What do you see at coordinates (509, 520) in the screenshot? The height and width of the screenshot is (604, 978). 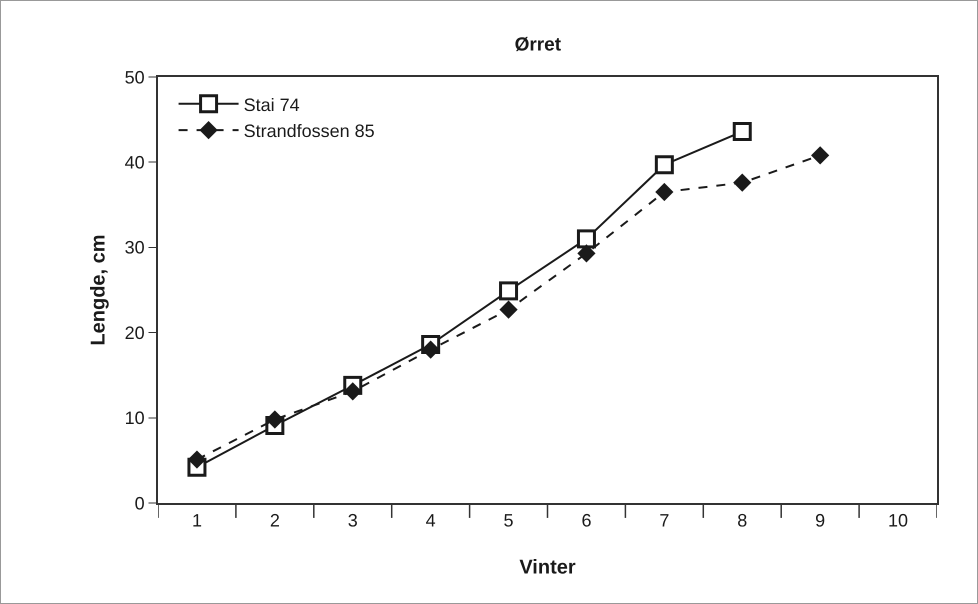 I see `x-tick-label: 5` at bounding box center [509, 520].